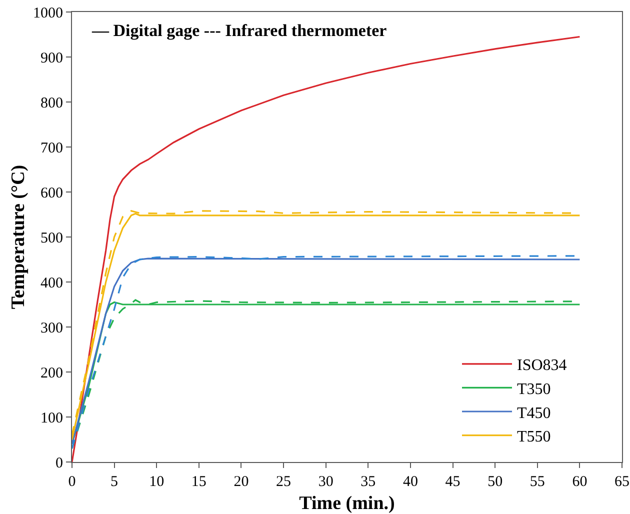 Image resolution: width=630 pixels, height=514 pixels. What do you see at coordinates (51, 103) in the screenshot?
I see `y-tick-label: 800` at bounding box center [51, 103].